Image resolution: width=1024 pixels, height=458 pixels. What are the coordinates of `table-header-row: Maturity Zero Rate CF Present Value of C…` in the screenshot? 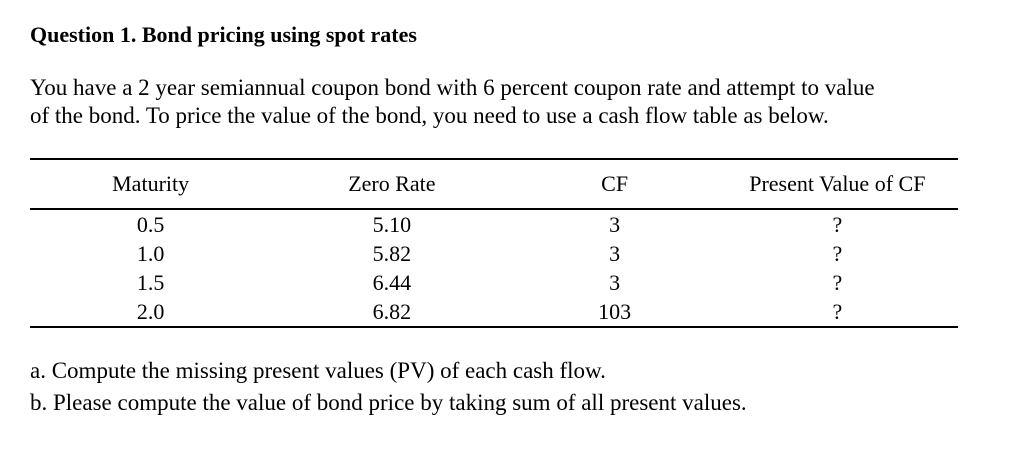 It's located at (494, 184).